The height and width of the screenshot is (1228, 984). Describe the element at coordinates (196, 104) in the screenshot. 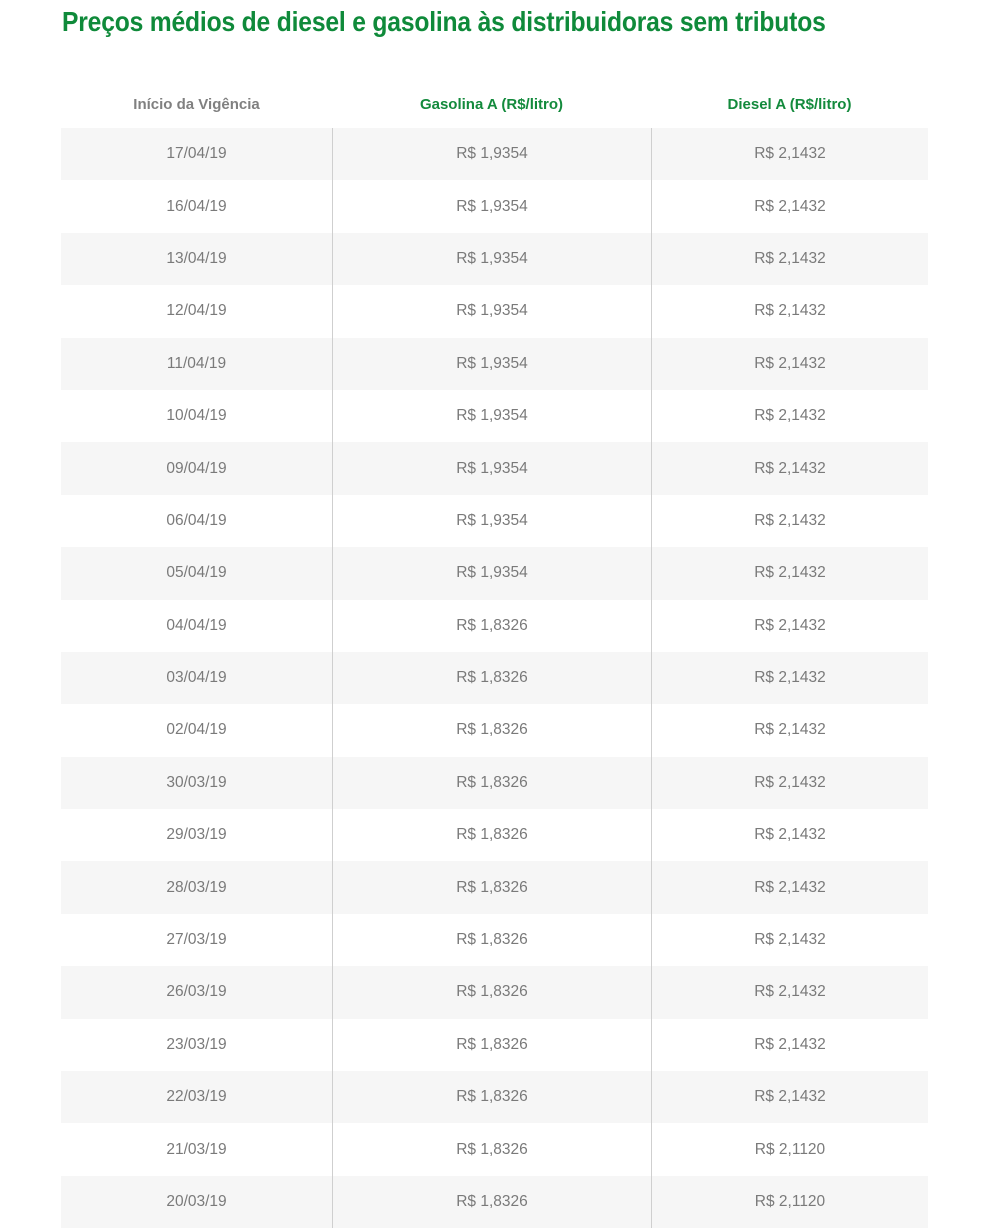

I see `column-header-date: Início da Vigência` at that location.